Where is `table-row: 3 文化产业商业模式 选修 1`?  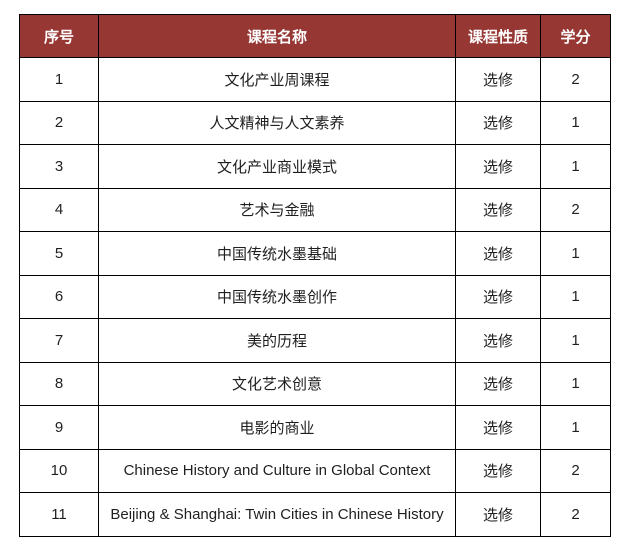 table-row: 3 文化产业商业模式 选修 1 is located at coordinates (315, 166).